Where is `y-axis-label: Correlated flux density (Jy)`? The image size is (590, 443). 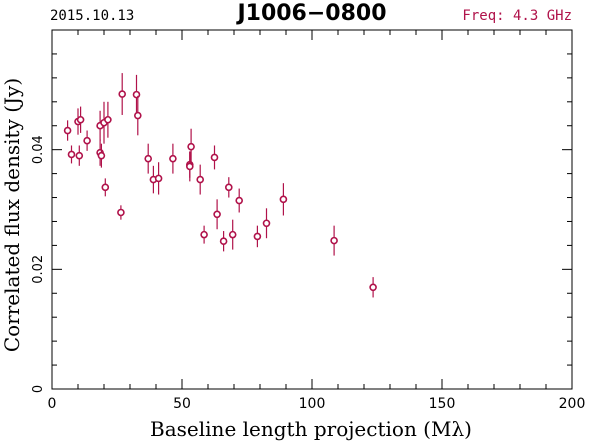
y-axis-label: Correlated flux density (Jy) is located at coordinates (12, 215).